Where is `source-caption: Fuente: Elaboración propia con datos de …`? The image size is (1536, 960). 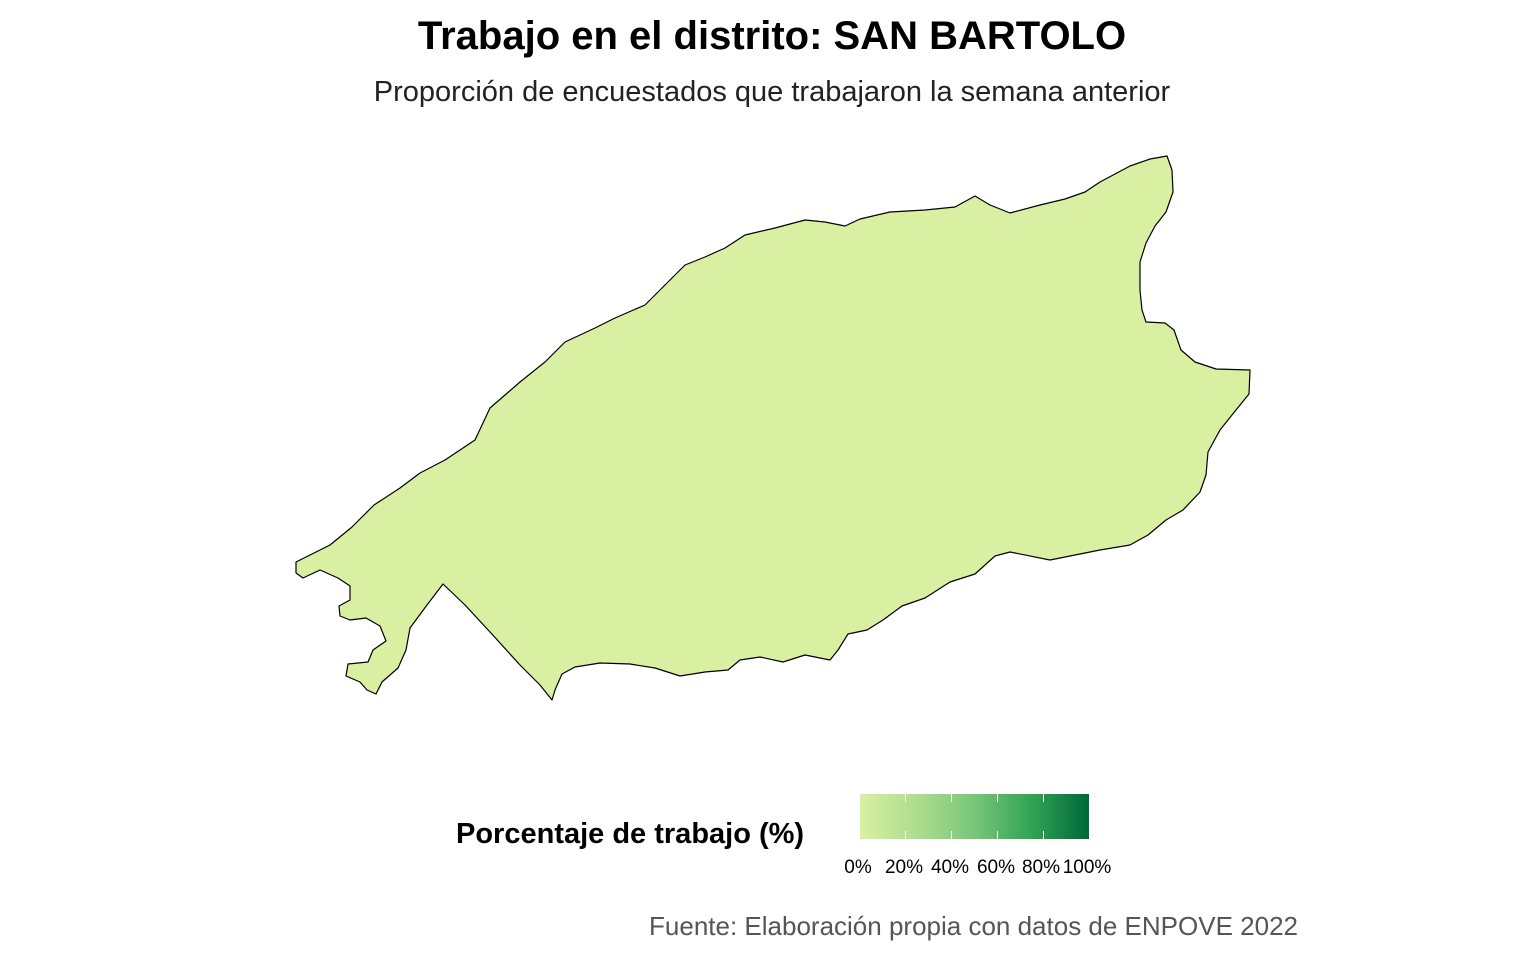 source-caption: Fuente: Elaboración propia con datos de … is located at coordinates (973, 926).